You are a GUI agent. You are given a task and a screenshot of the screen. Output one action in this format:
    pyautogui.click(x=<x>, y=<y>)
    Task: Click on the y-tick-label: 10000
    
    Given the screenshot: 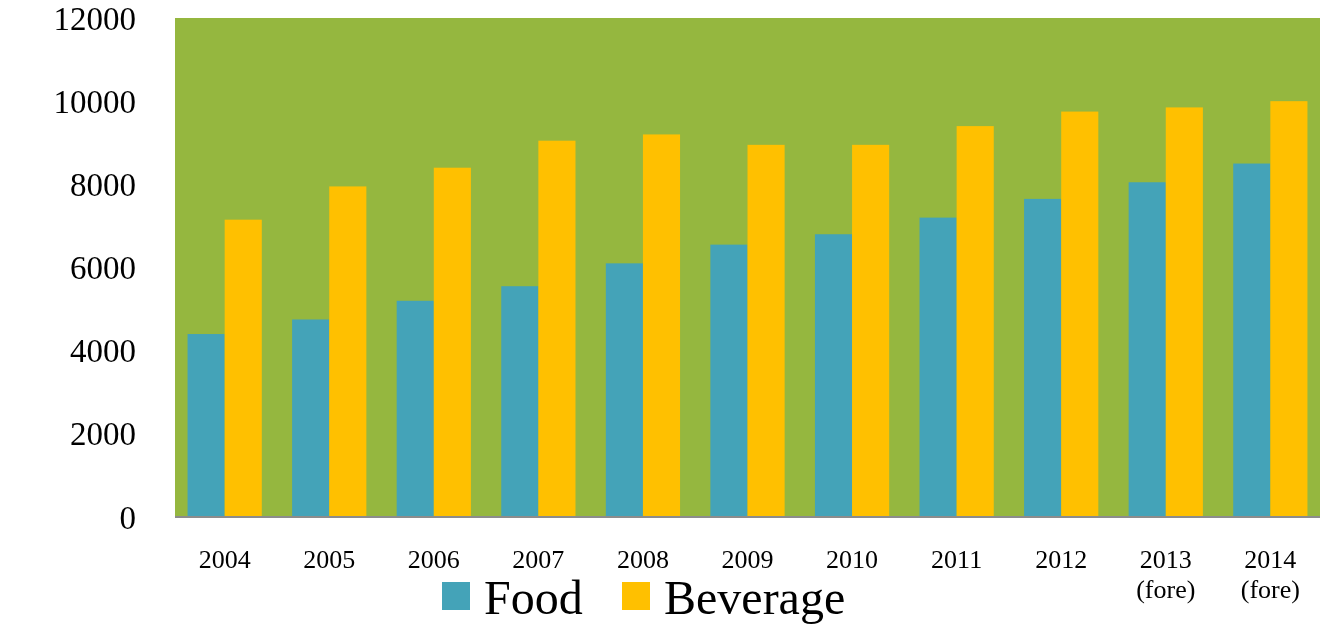 What is the action you would take?
    pyautogui.click(x=94, y=101)
    